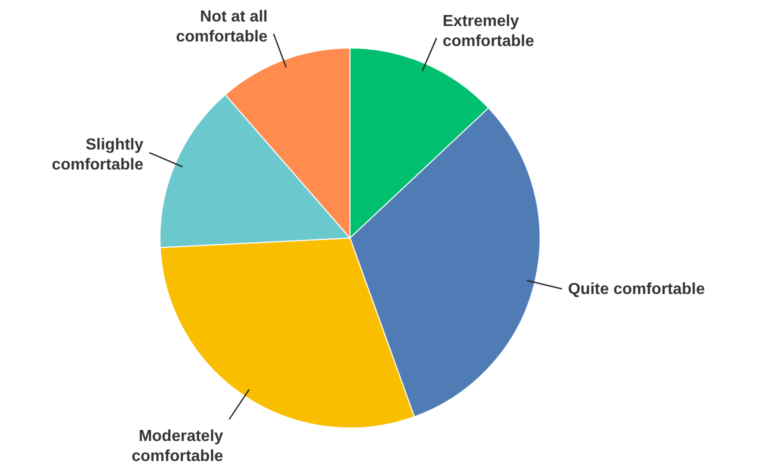 The height and width of the screenshot is (472, 766). I want to click on slice-label: Not at all comfortable, so click(222, 27).